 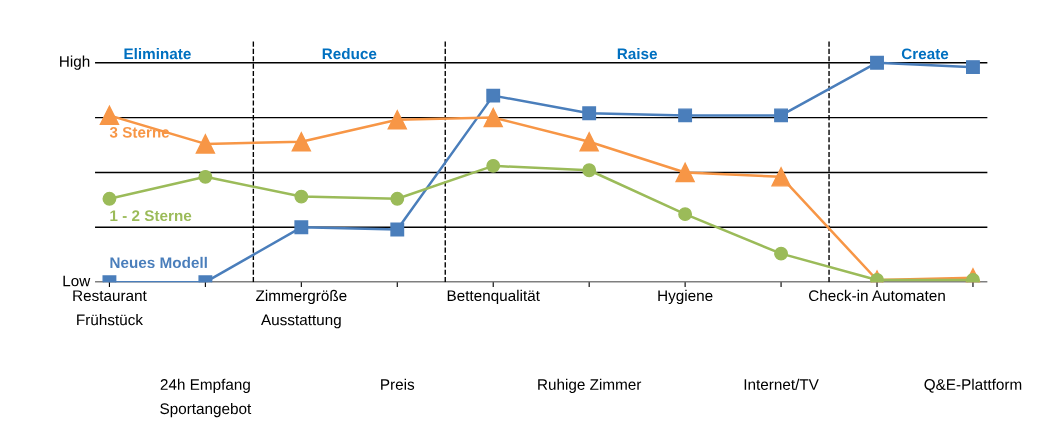 What do you see at coordinates (349, 54) in the screenshot?
I see `text: Reduce` at bounding box center [349, 54].